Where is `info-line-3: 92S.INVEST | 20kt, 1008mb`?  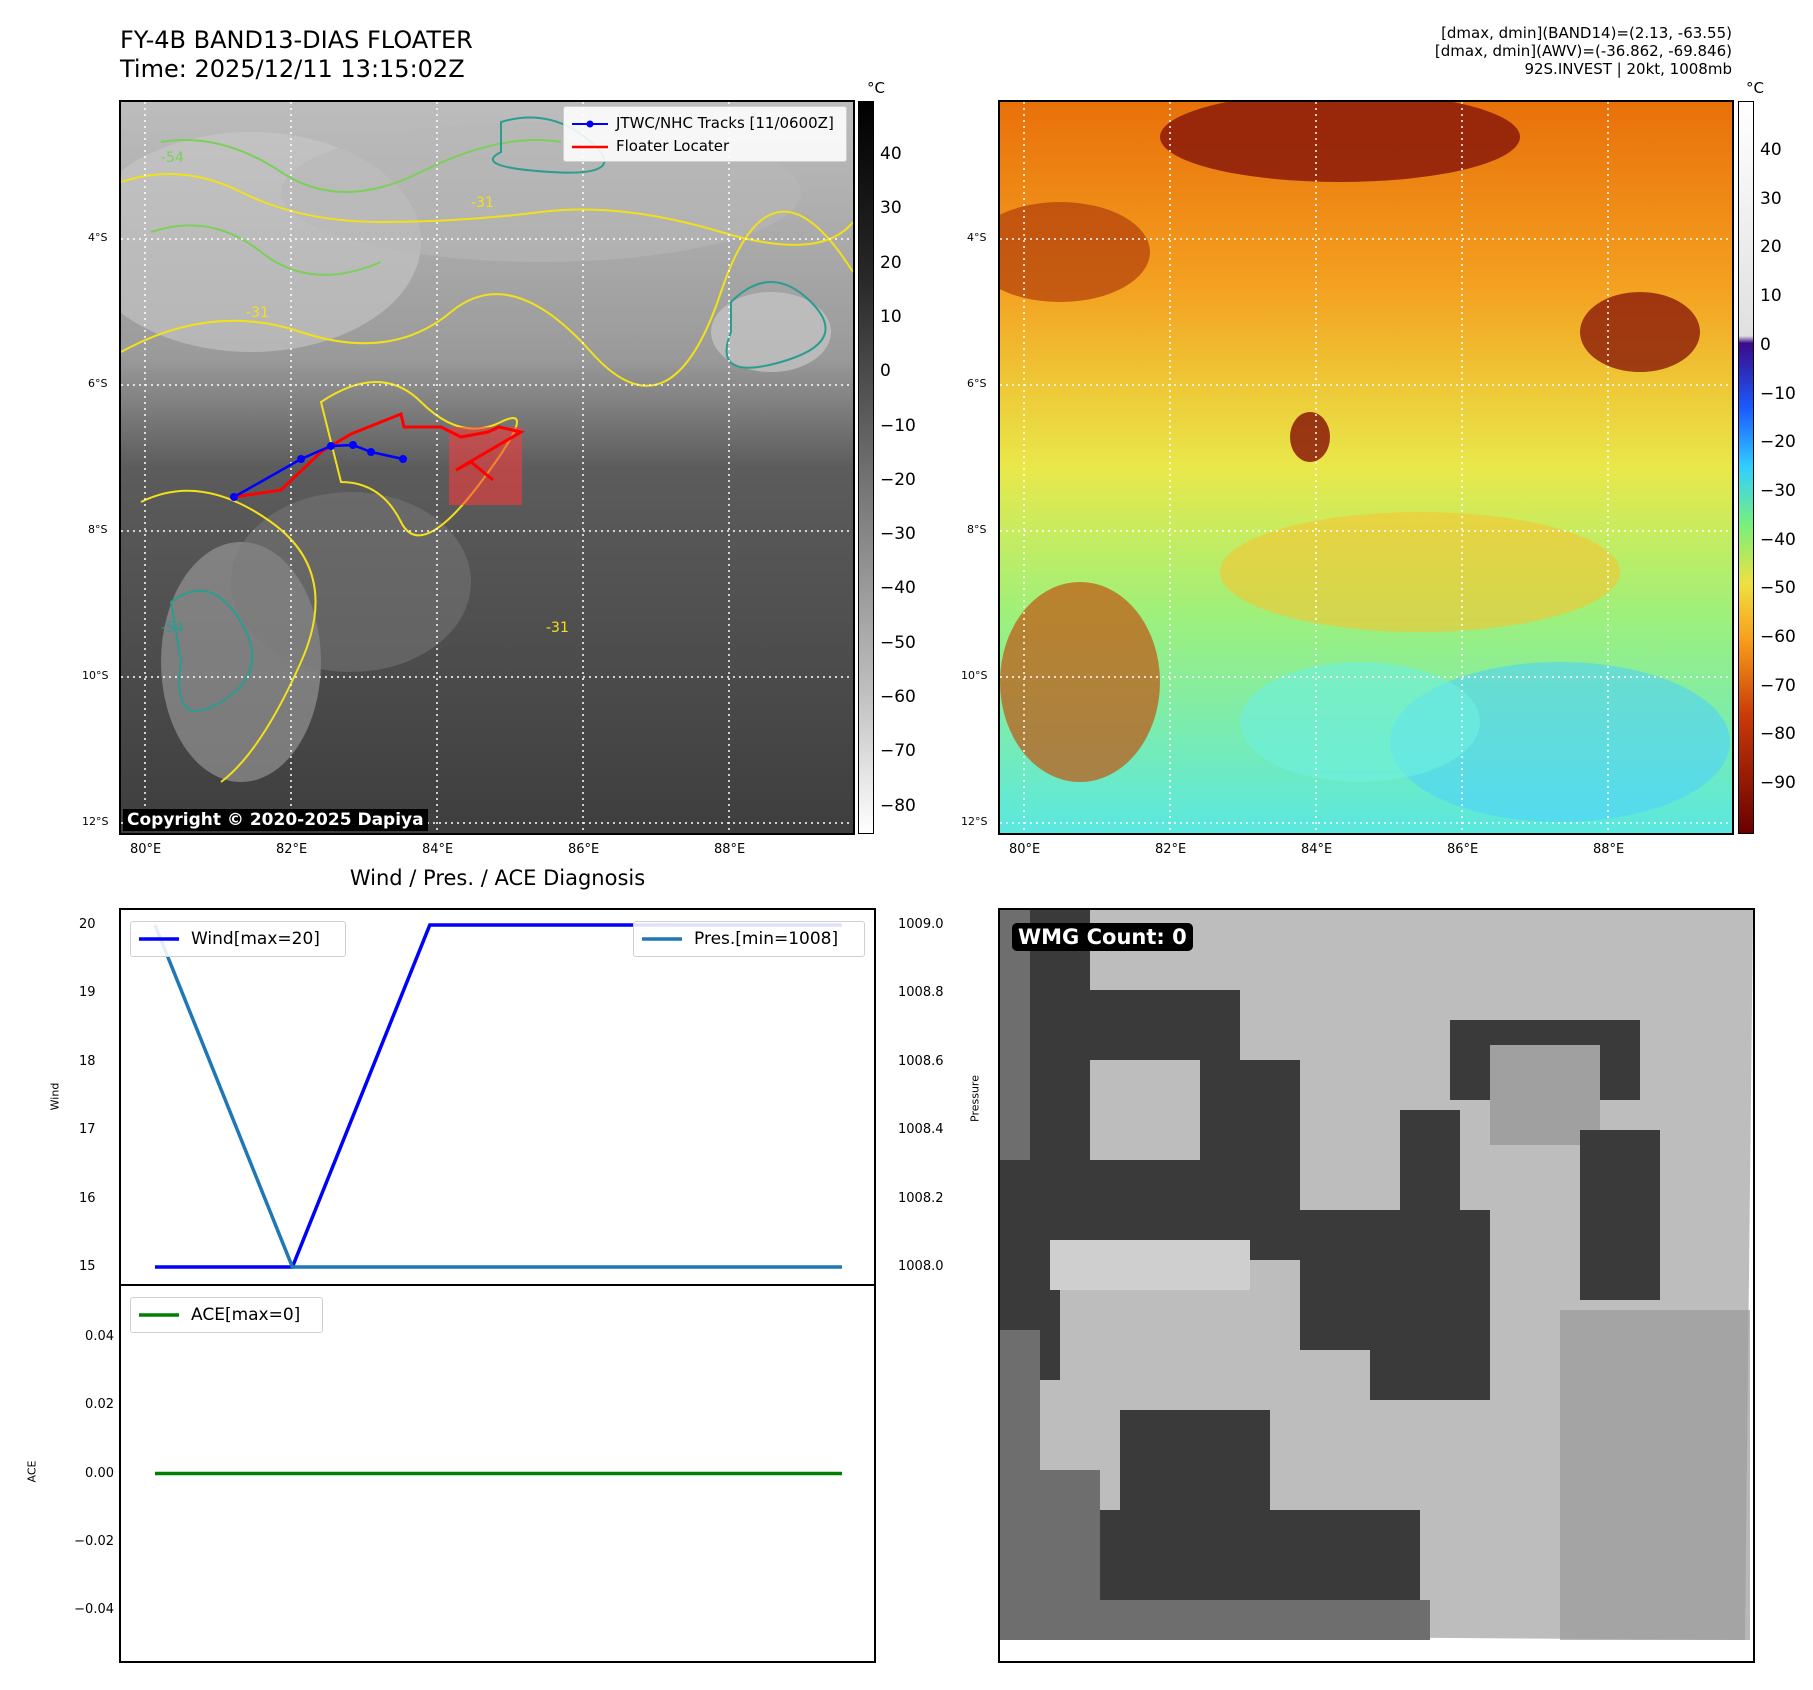 info-line-3: 92S.INVEST | 20kt, 1008mb is located at coordinates (1628, 69).